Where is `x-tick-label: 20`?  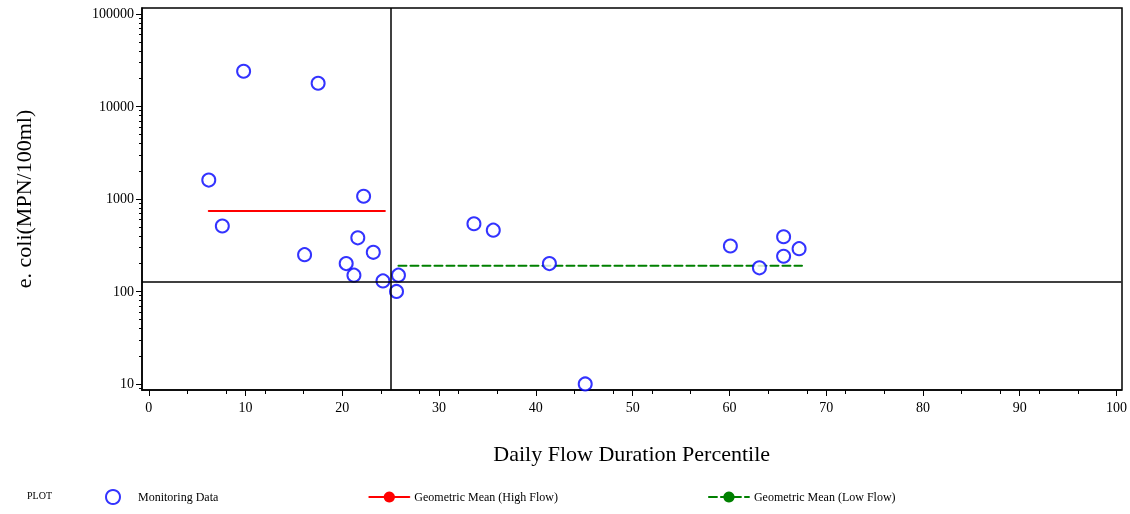 x-tick-label: 20 is located at coordinates (342, 407).